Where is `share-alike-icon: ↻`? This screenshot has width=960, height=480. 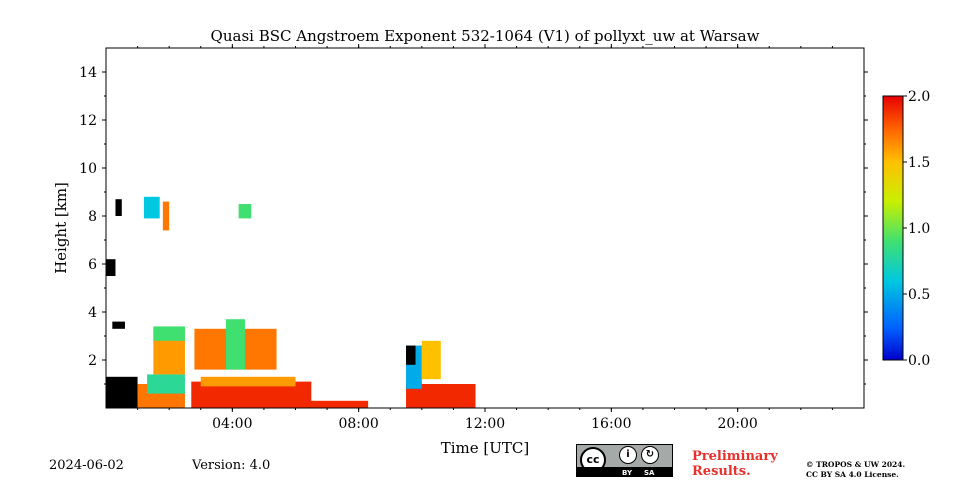
share-alike-icon: ↻ is located at coordinates (650, 455).